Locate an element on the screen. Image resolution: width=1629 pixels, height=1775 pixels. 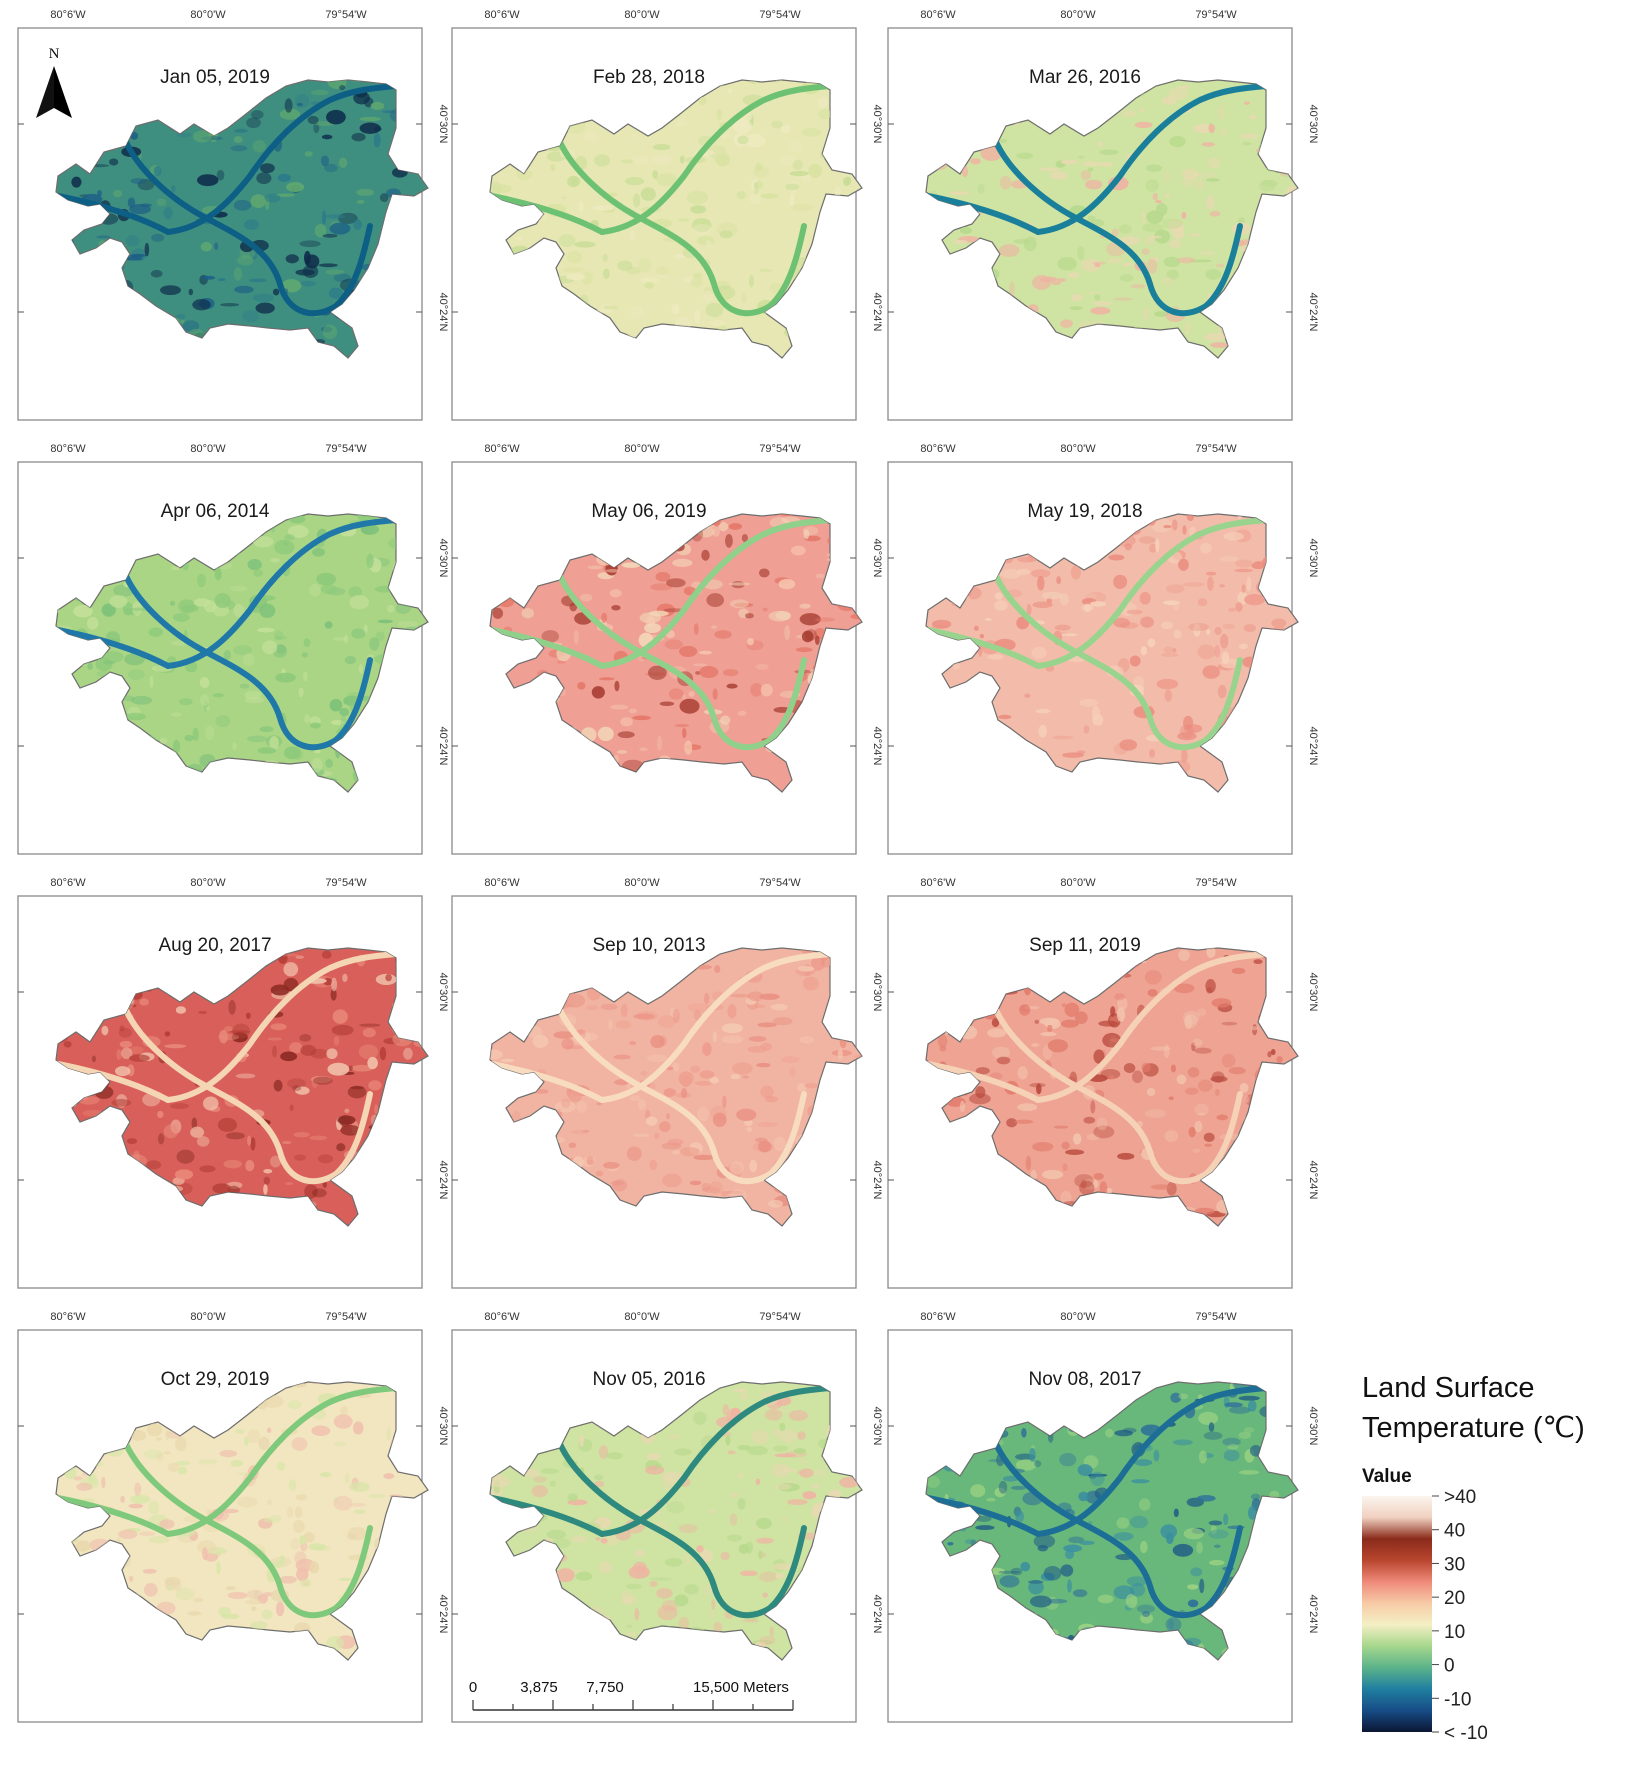
latitude-tick-label: 40°30'N is located at coordinates (443, 124).